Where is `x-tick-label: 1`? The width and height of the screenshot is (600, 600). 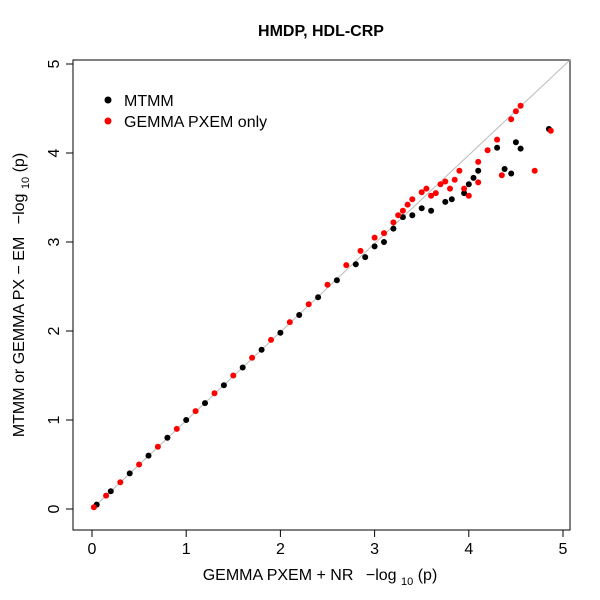 x-tick-label: 1 is located at coordinates (186, 549).